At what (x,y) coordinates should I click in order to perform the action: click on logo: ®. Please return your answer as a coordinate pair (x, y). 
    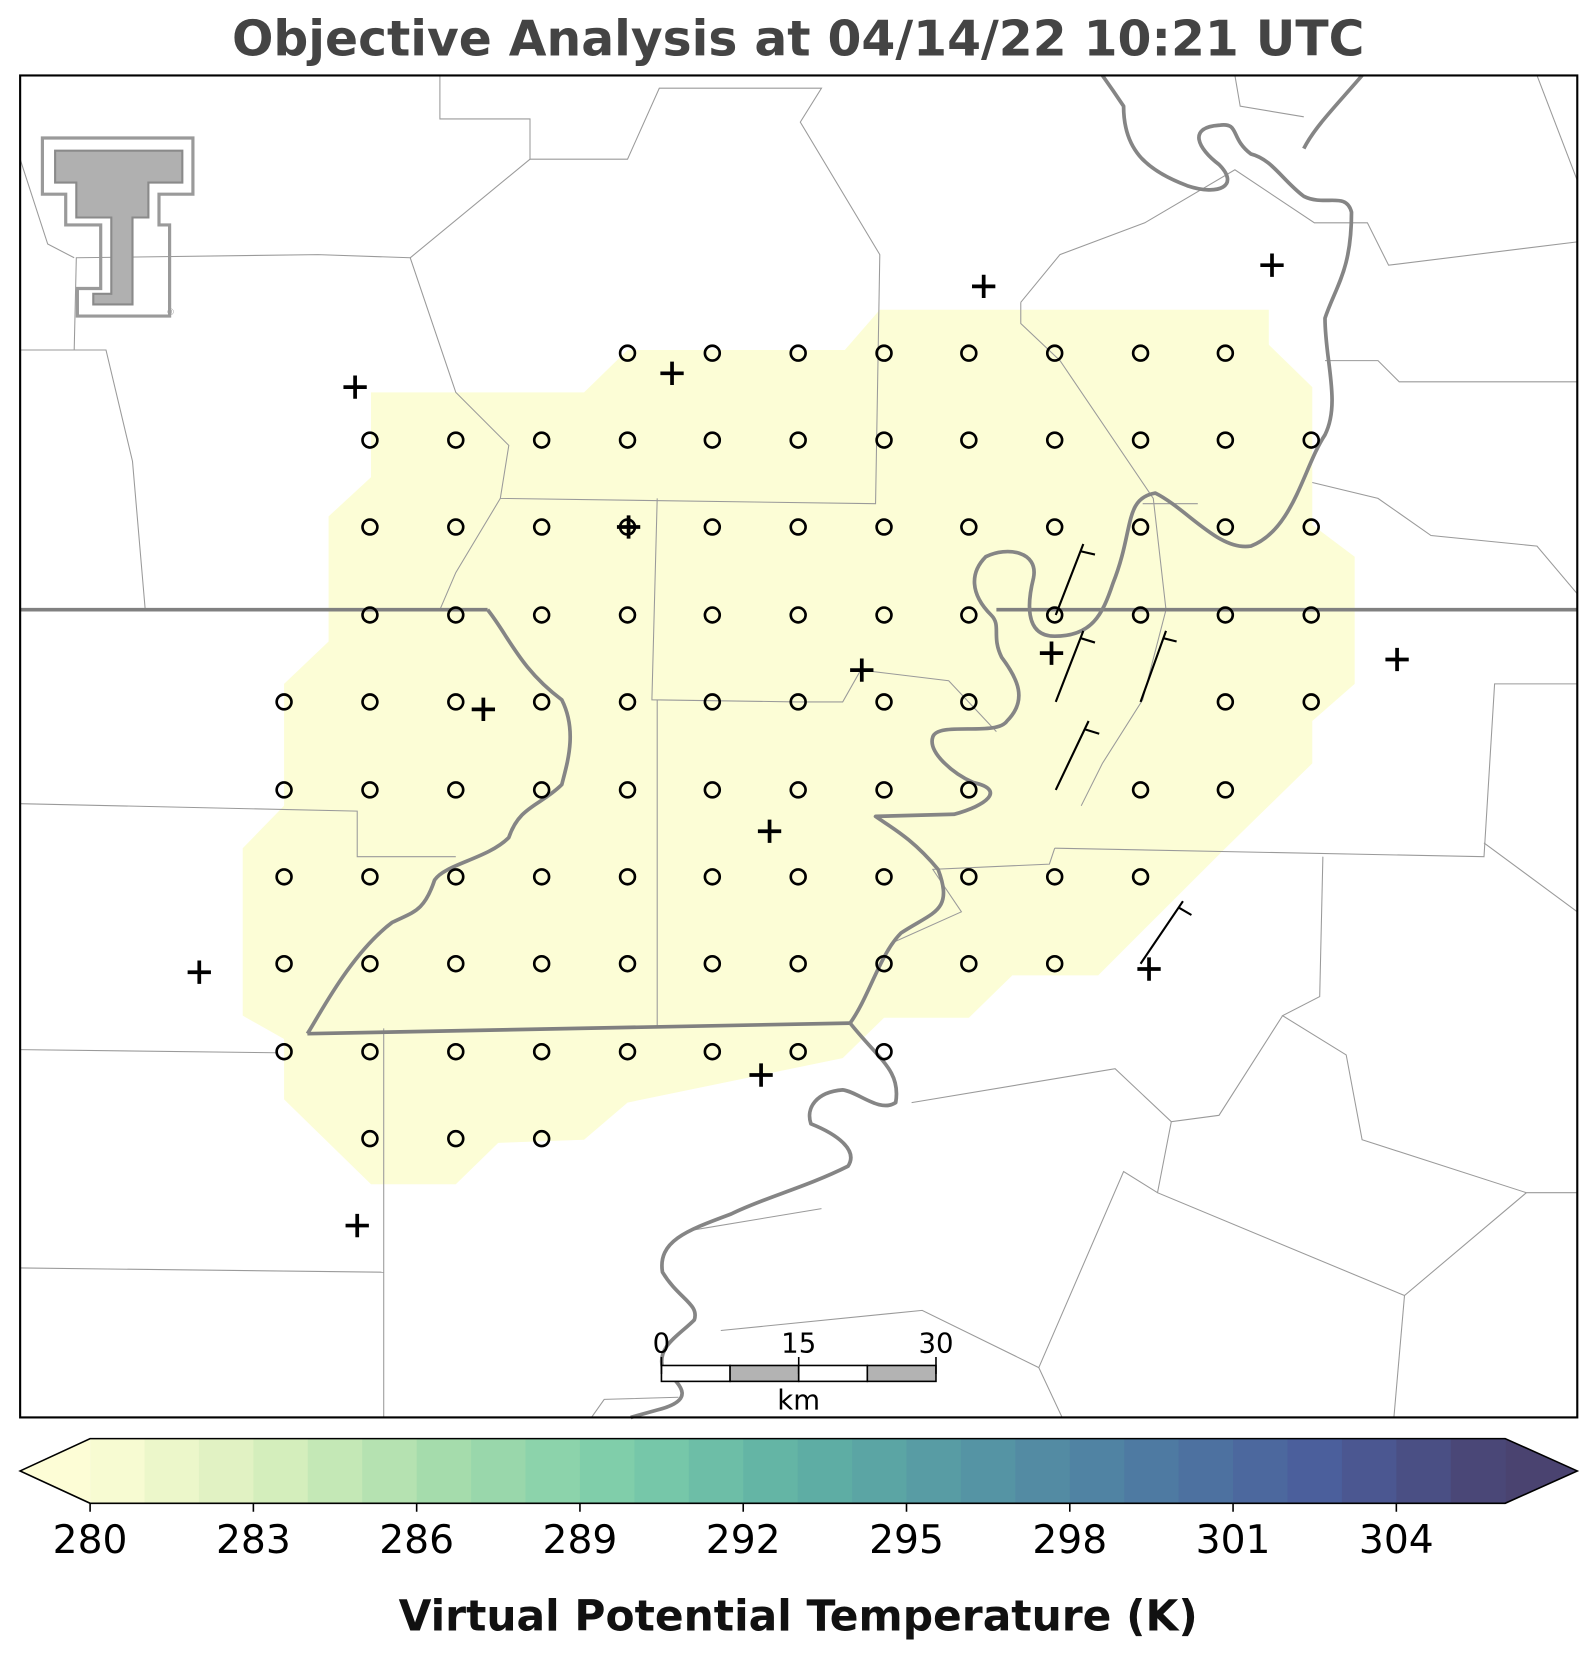
    Looking at the image, I should click on (117, 227).